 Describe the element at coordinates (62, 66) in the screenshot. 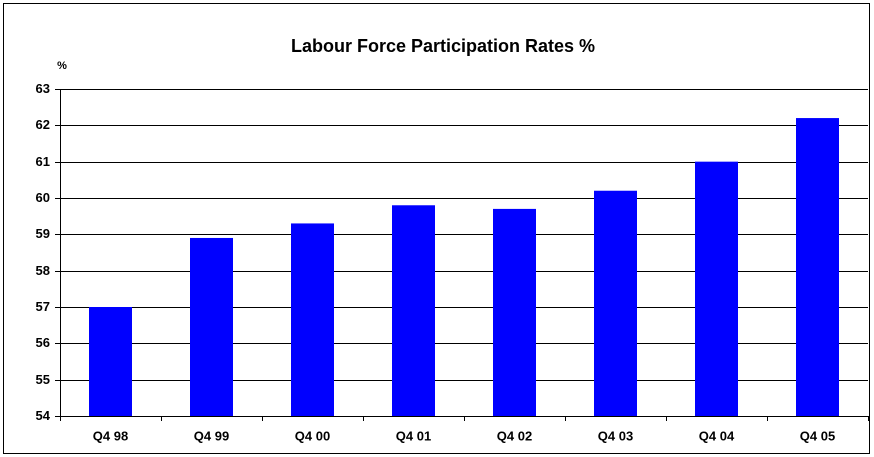

I see `y-axis-label: %` at that location.